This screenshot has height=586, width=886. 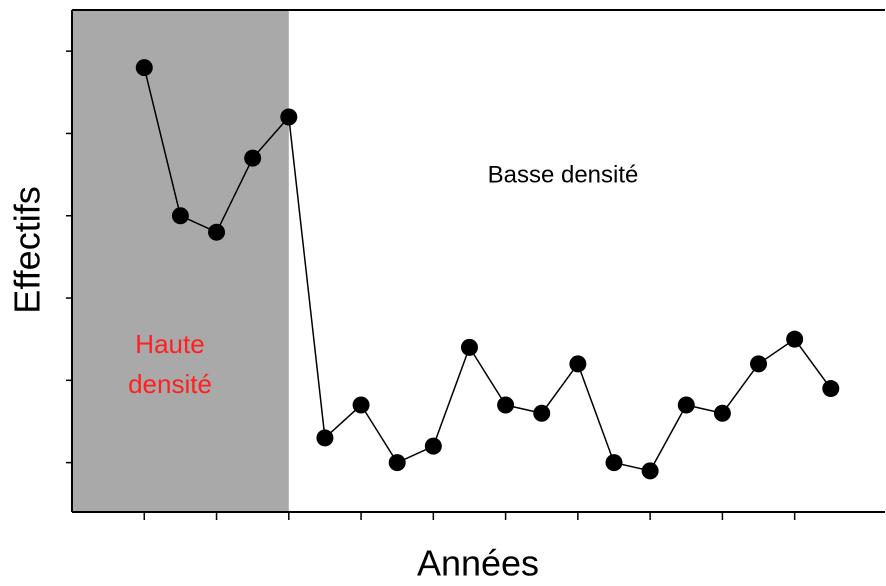 I want to click on region-label: densité, so click(x=170, y=384).